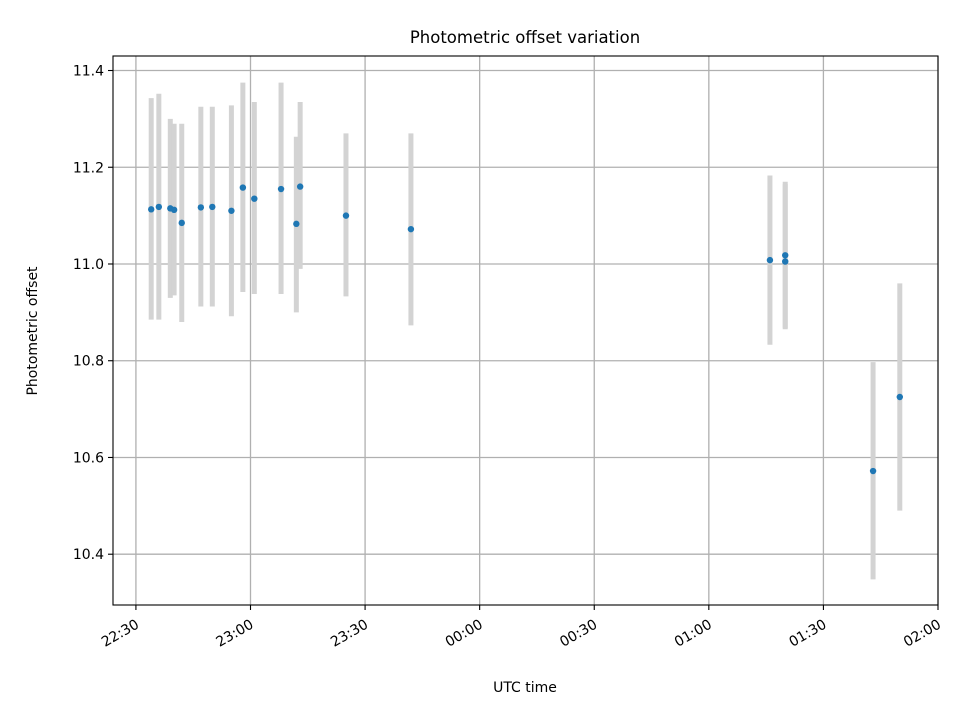 This screenshot has width=960, height=720. What do you see at coordinates (88, 362) in the screenshot?
I see `y-tick-label: 10.8` at bounding box center [88, 362].